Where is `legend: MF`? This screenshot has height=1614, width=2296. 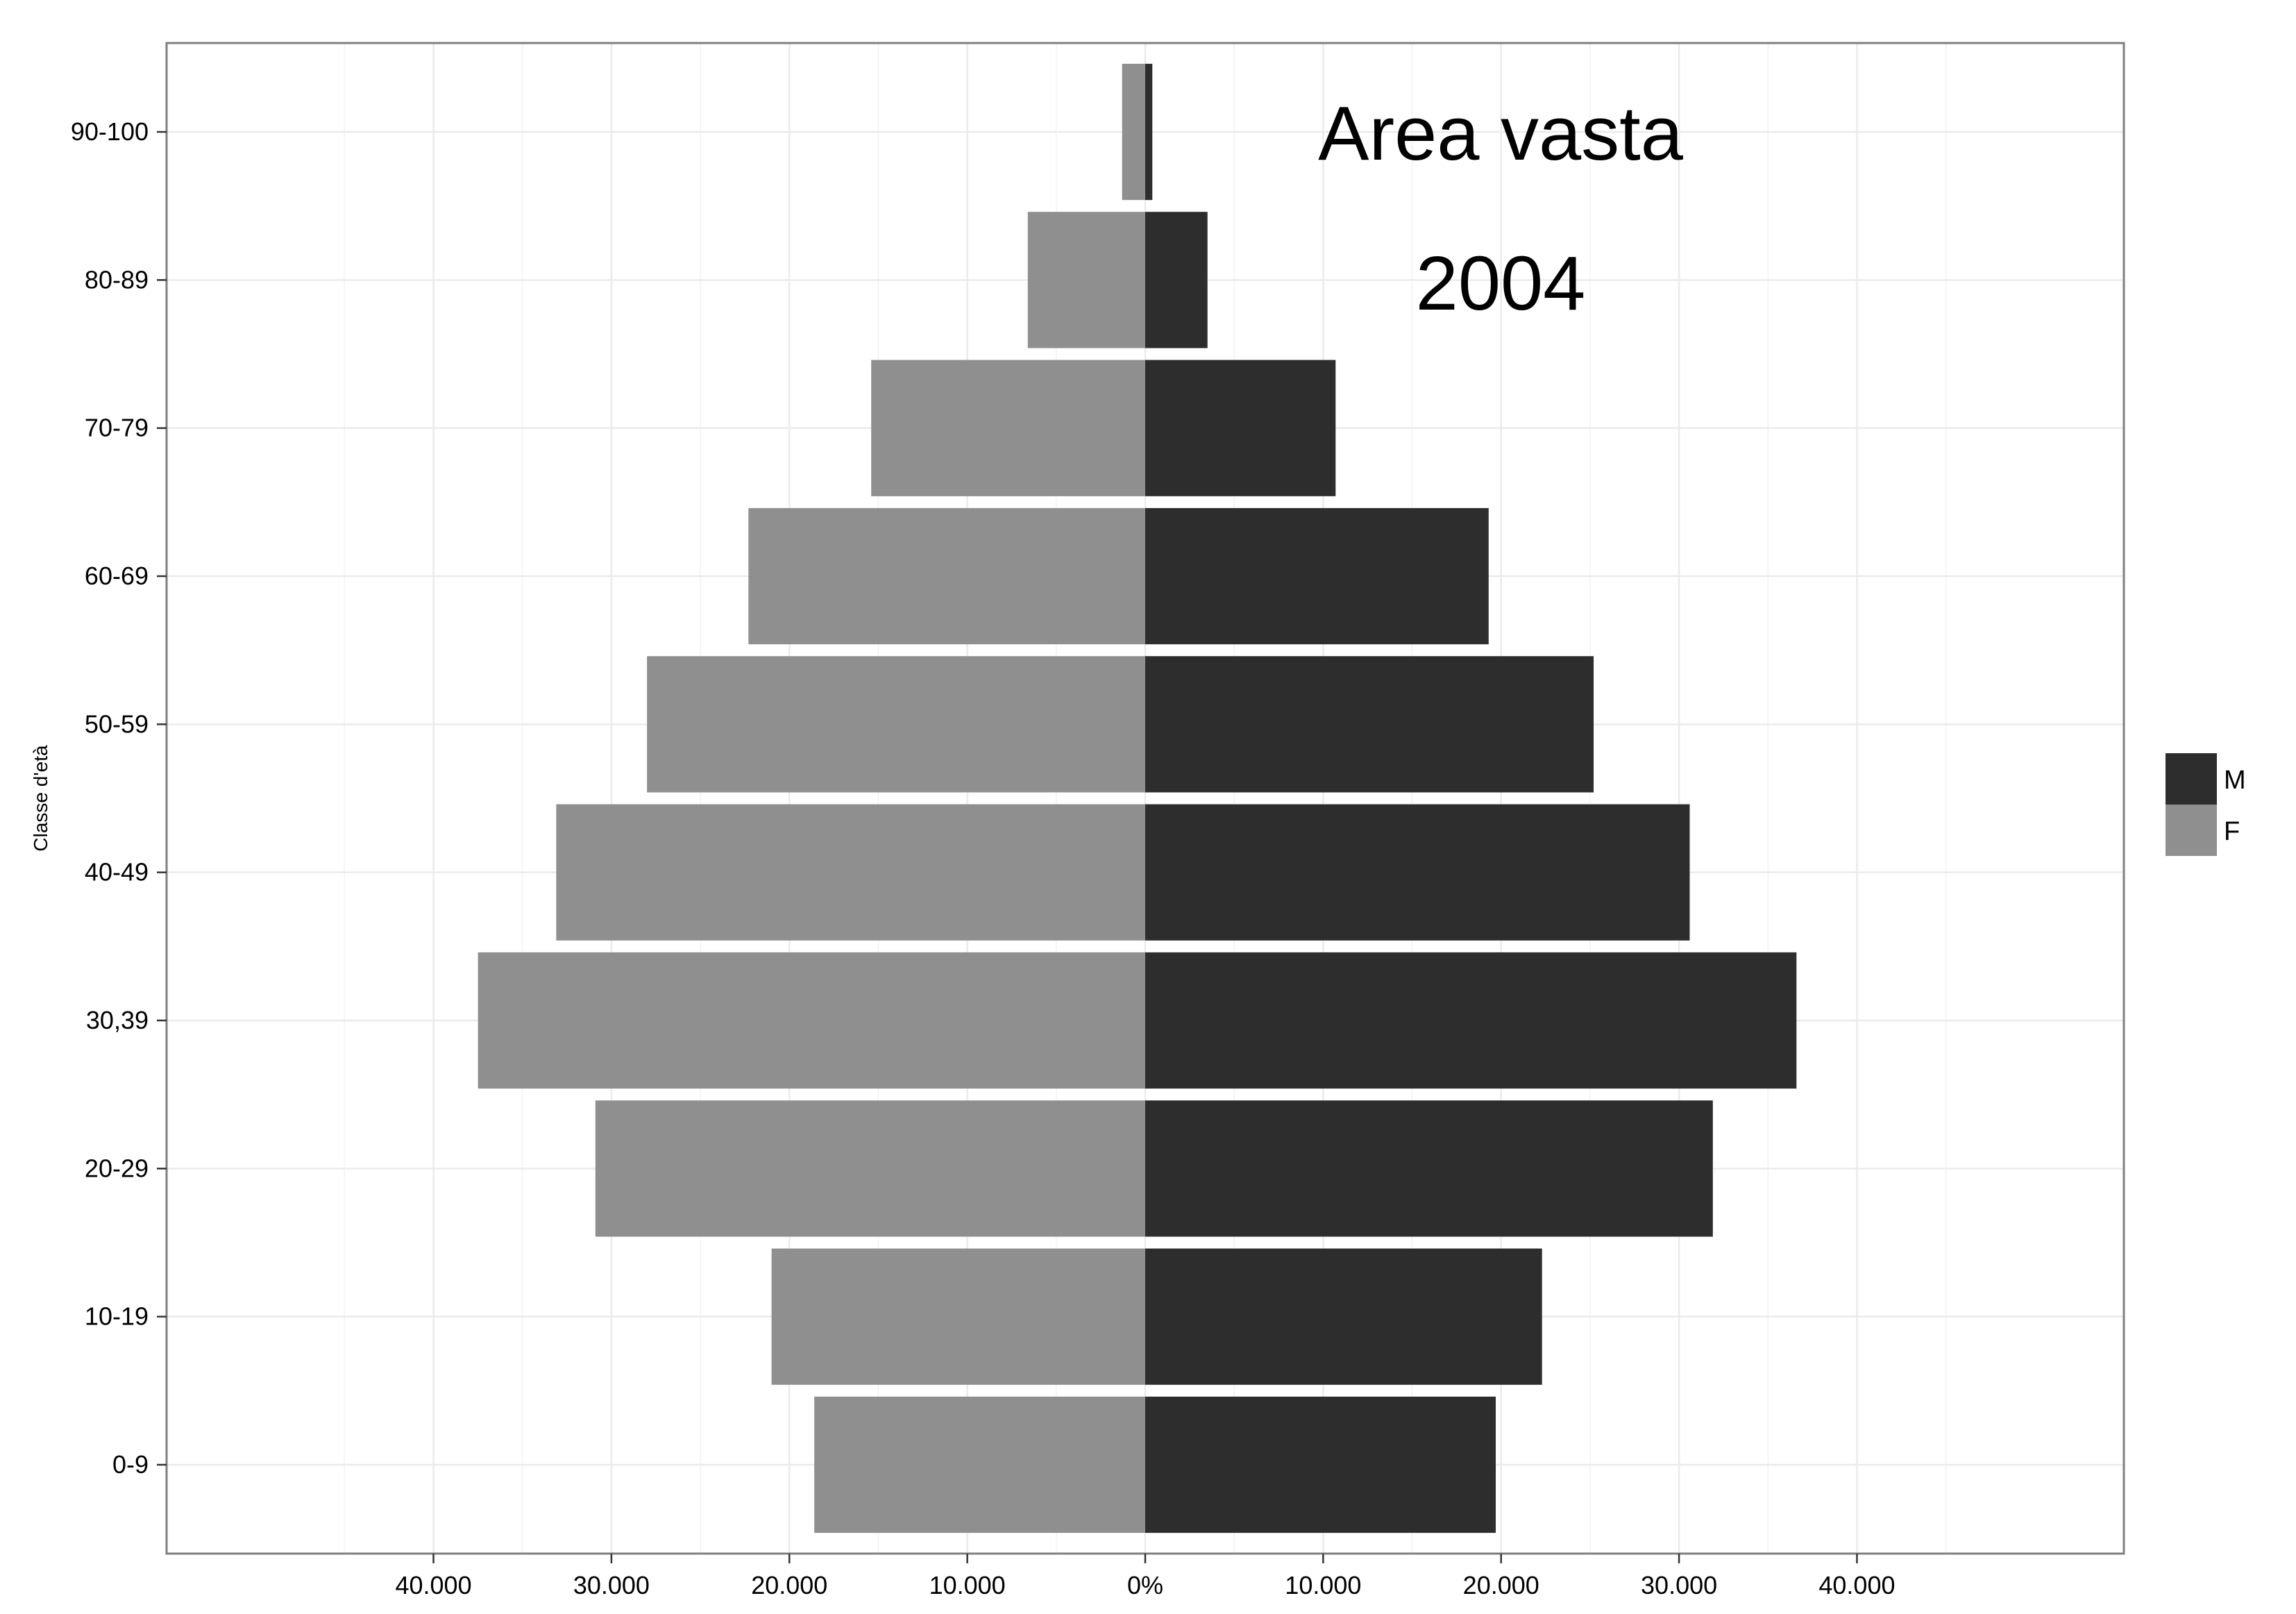 legend: MF is located at coordinates (2206, 805).